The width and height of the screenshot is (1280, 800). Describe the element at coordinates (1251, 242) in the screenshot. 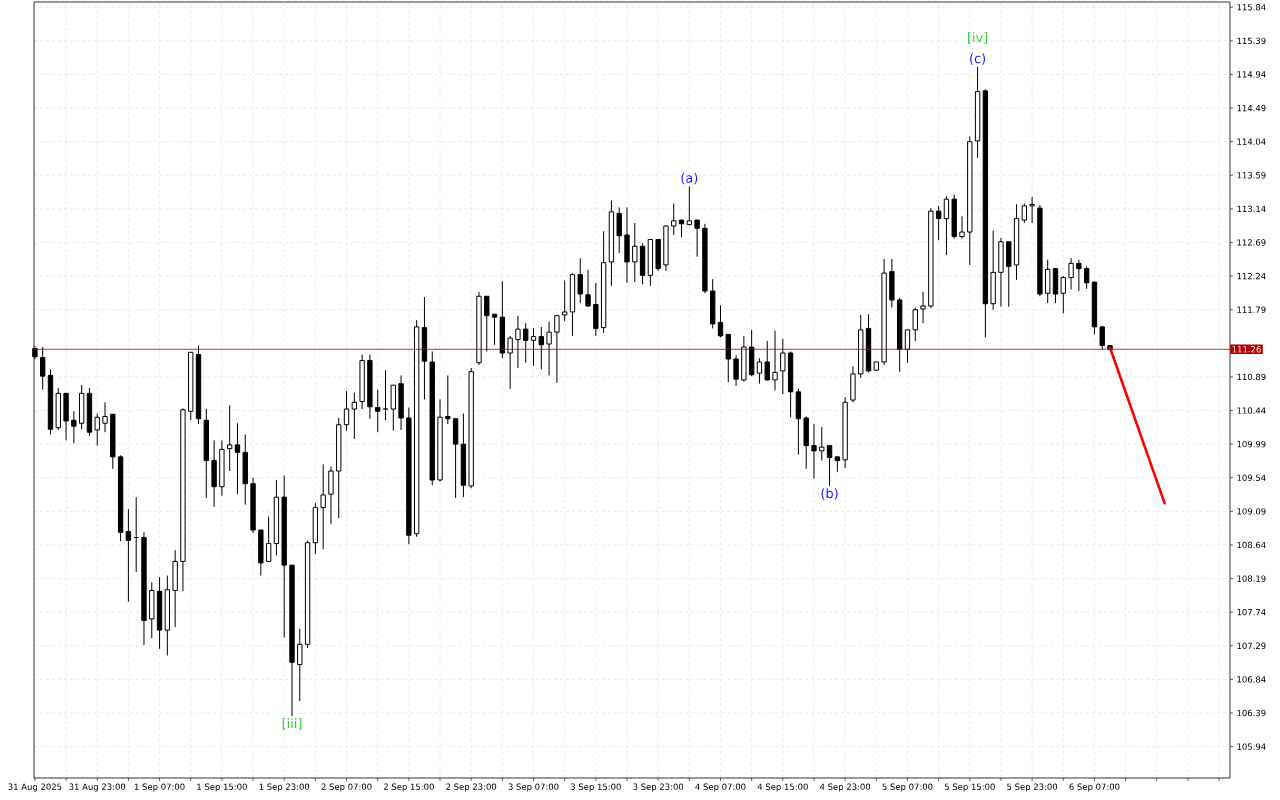

I see `y-tick-label: 112.69` at that location.